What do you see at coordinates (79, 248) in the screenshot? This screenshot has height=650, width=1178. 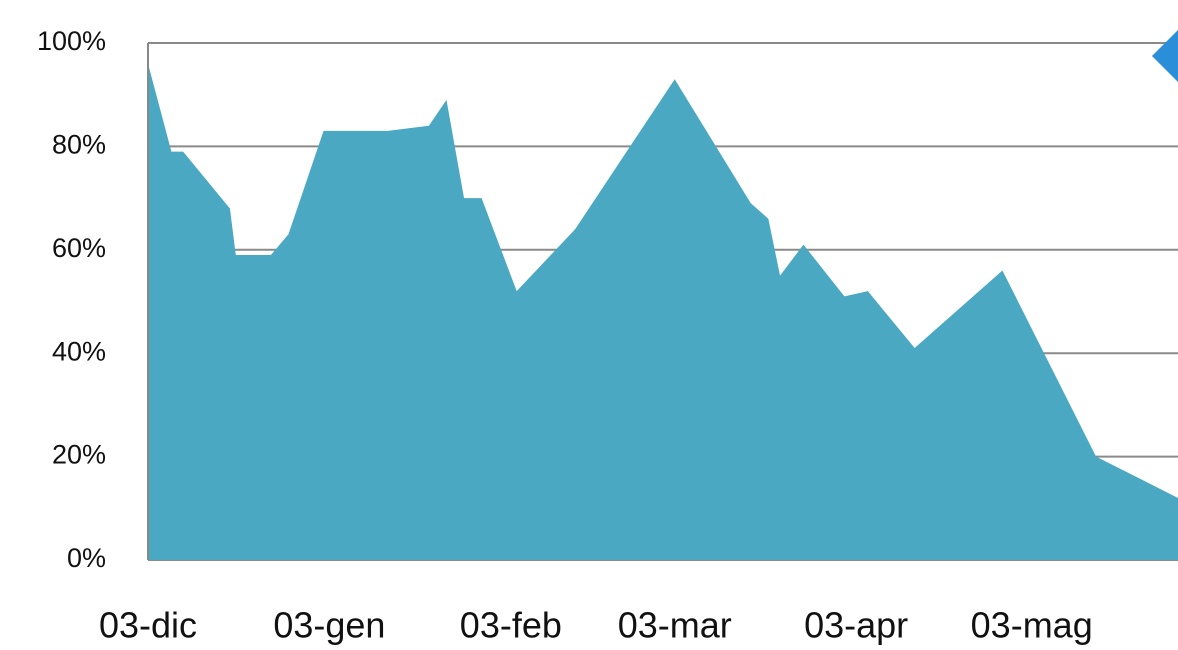 I see `y-tick-label: 60%` at bounding box center [79, 248].